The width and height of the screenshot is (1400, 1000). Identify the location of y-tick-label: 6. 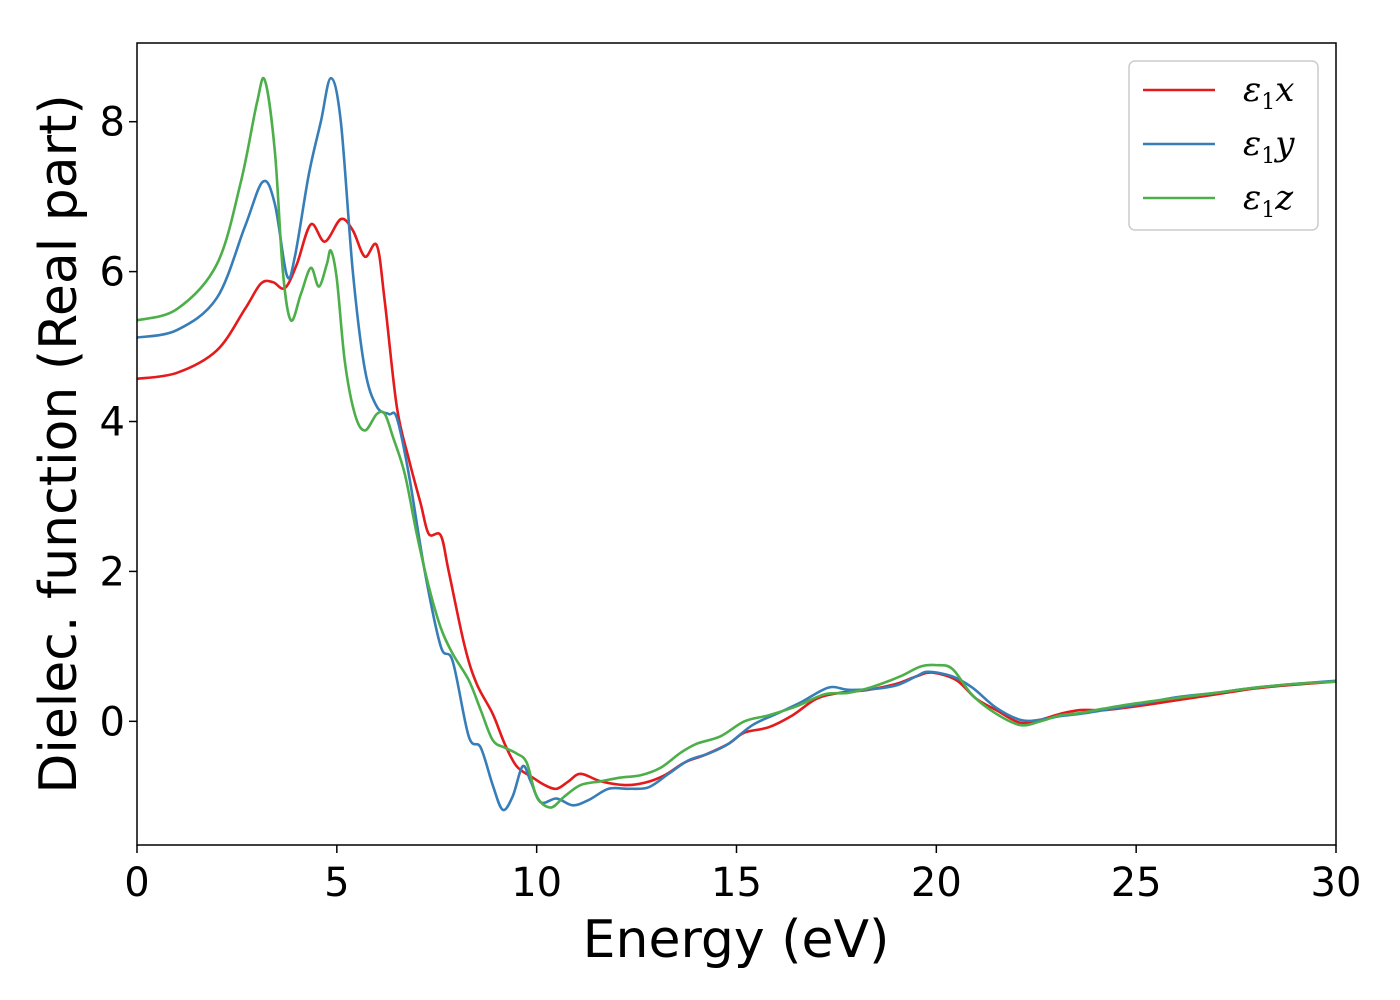
(112, 273).